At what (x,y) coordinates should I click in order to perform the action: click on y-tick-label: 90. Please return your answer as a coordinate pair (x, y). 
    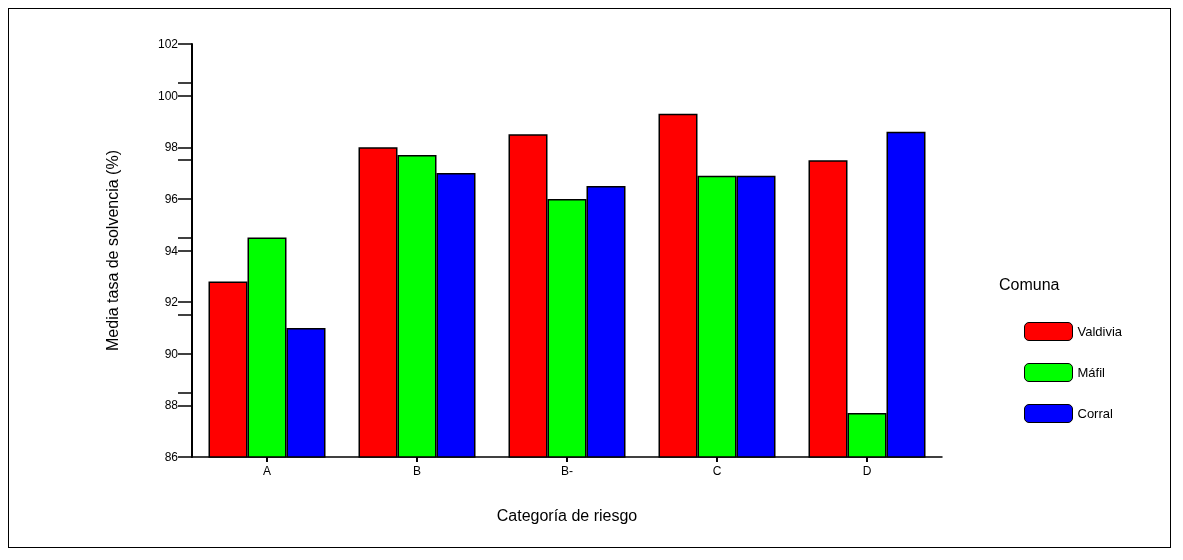
    Looking at the image, I should click on (171, 353).